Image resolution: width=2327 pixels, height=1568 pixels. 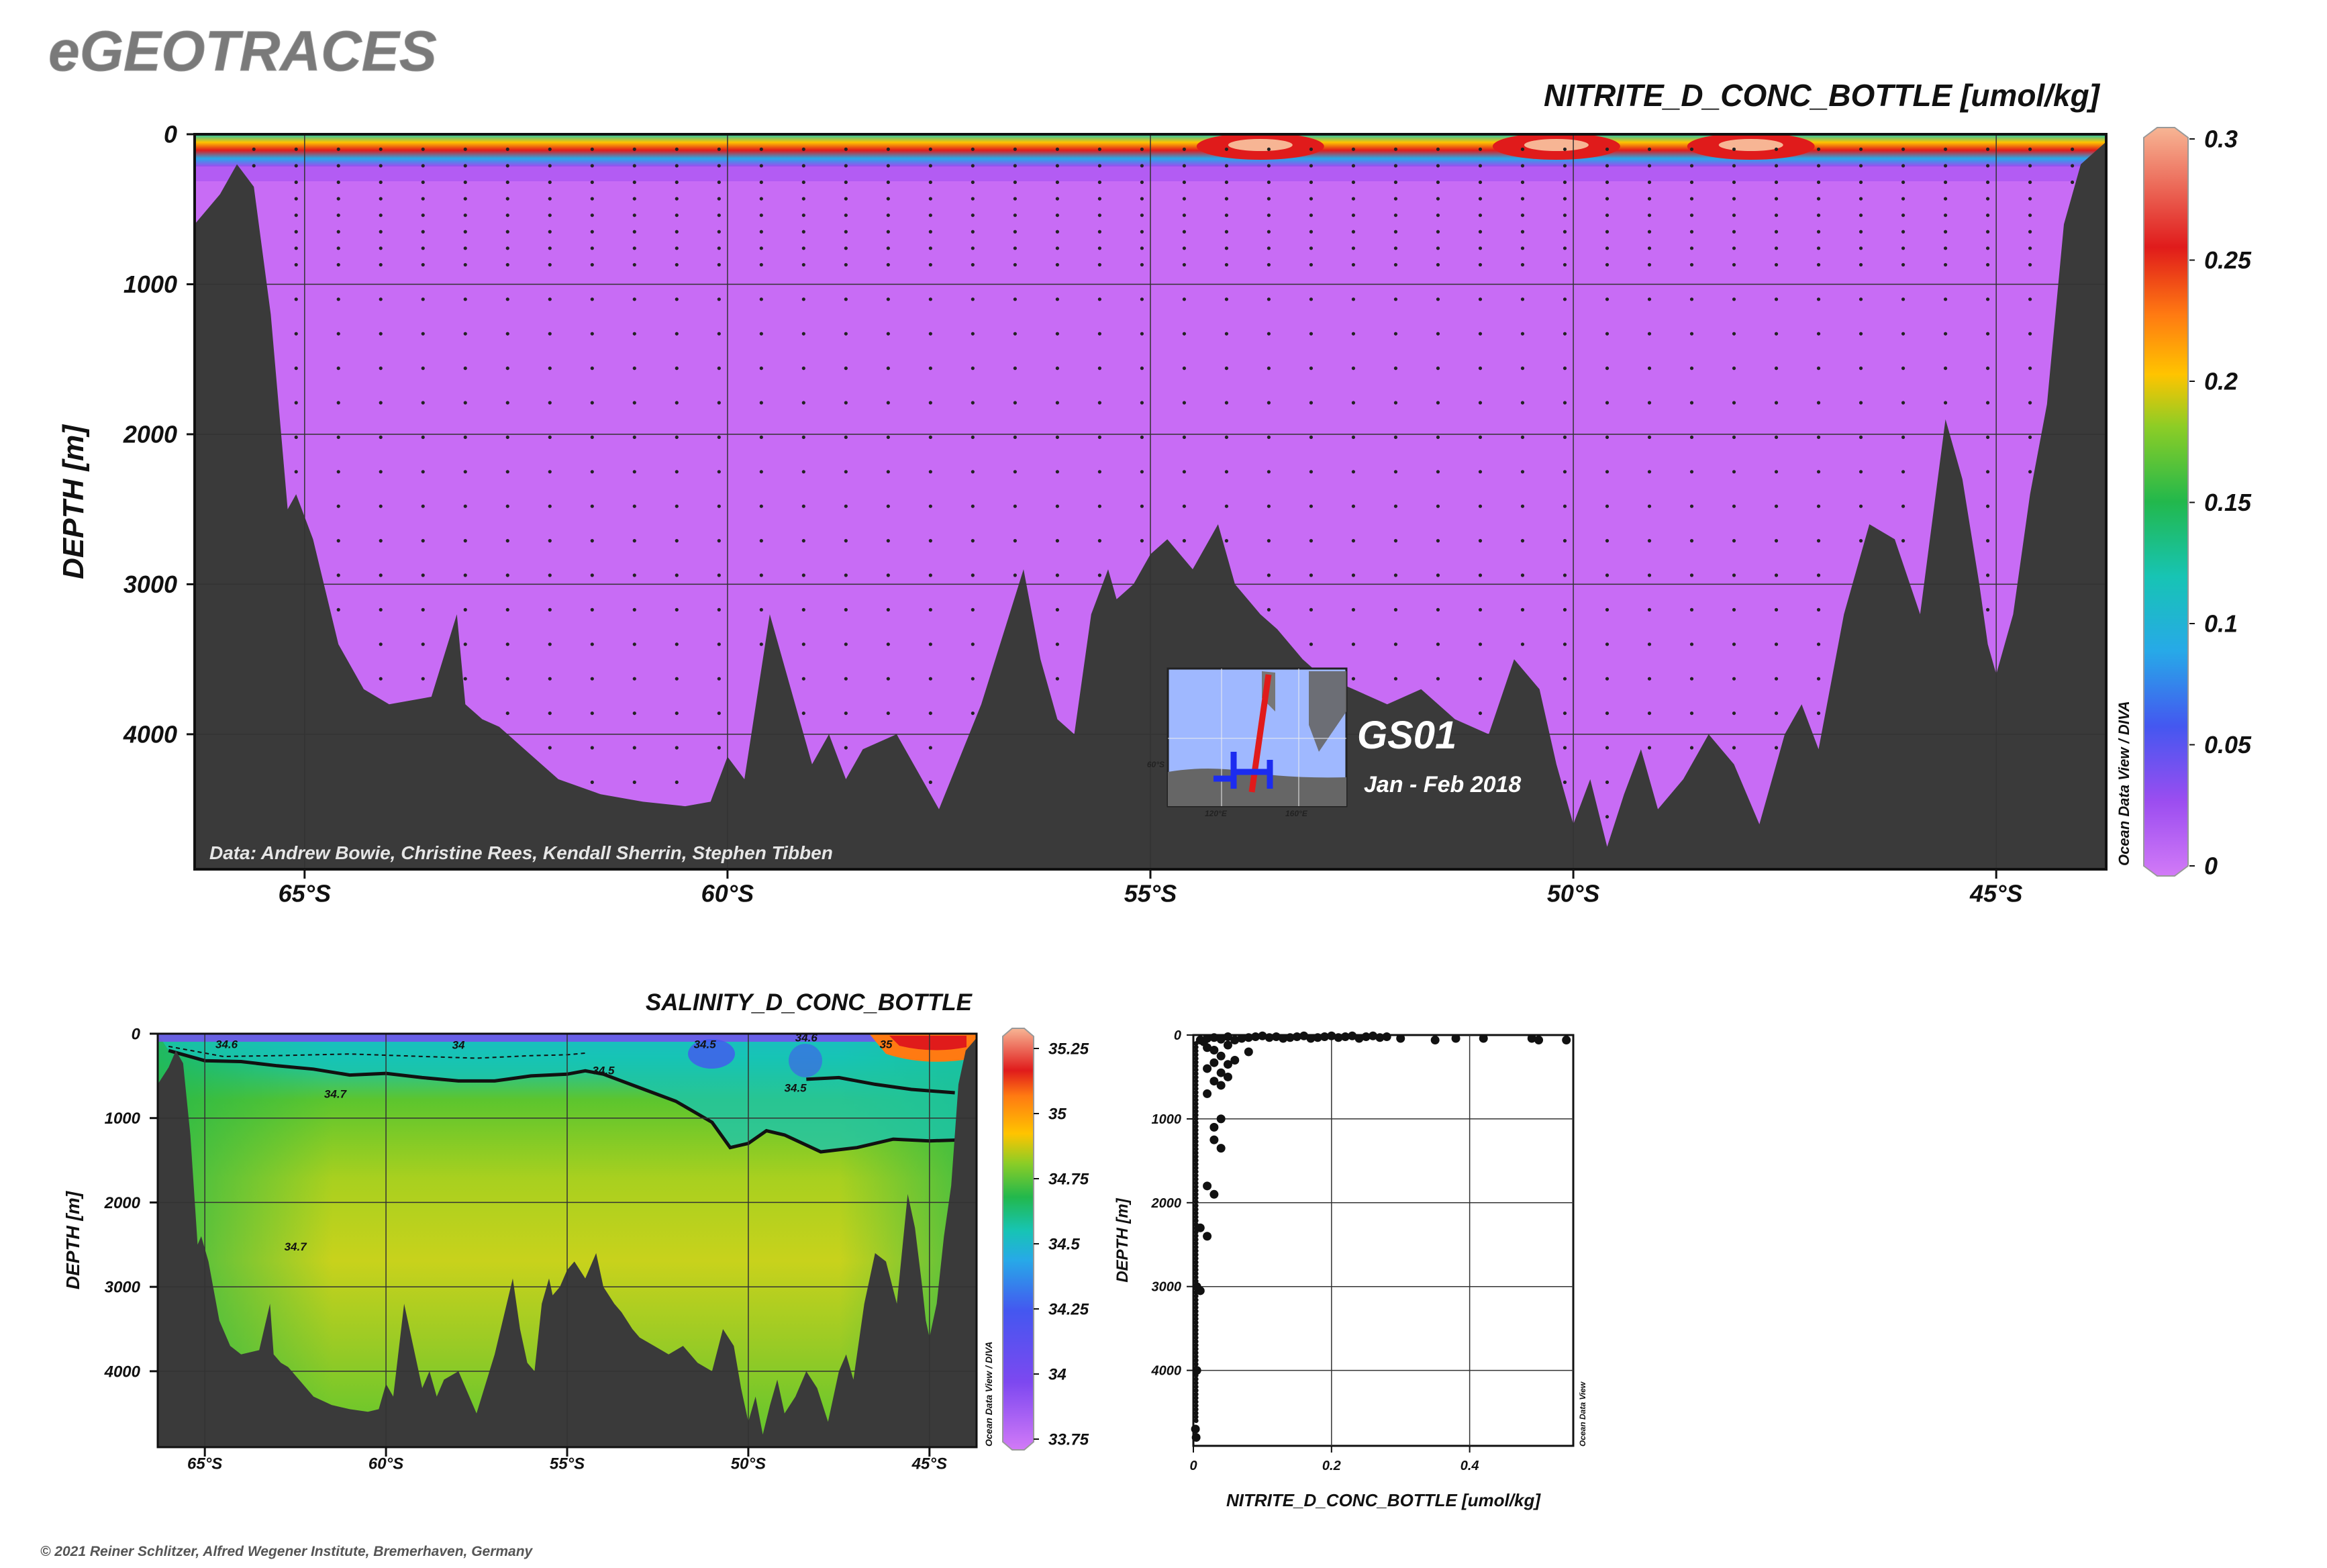 I want to click on salinity-upper-water, so click(x=567, y=1093).